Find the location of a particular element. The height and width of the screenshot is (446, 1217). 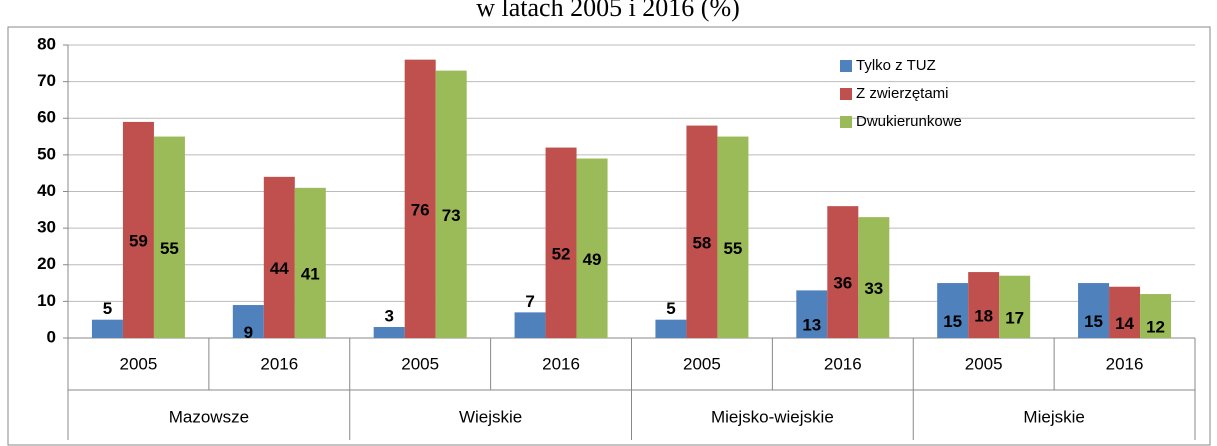

group-label: Wiejskie is located at coordinates (490, 416).